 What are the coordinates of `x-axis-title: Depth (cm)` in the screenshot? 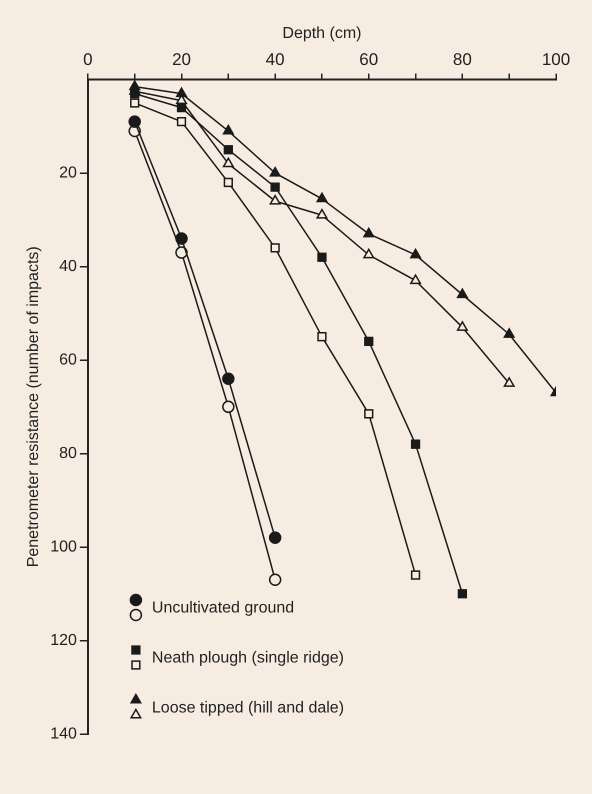 It's located at (322, 33).